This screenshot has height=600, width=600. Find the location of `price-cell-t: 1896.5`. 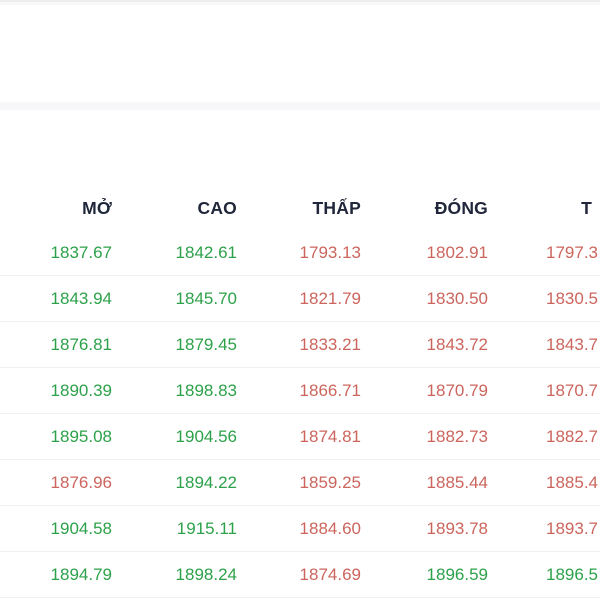

price-cell-t: 1896.5 is located at coordinates (572, 574).